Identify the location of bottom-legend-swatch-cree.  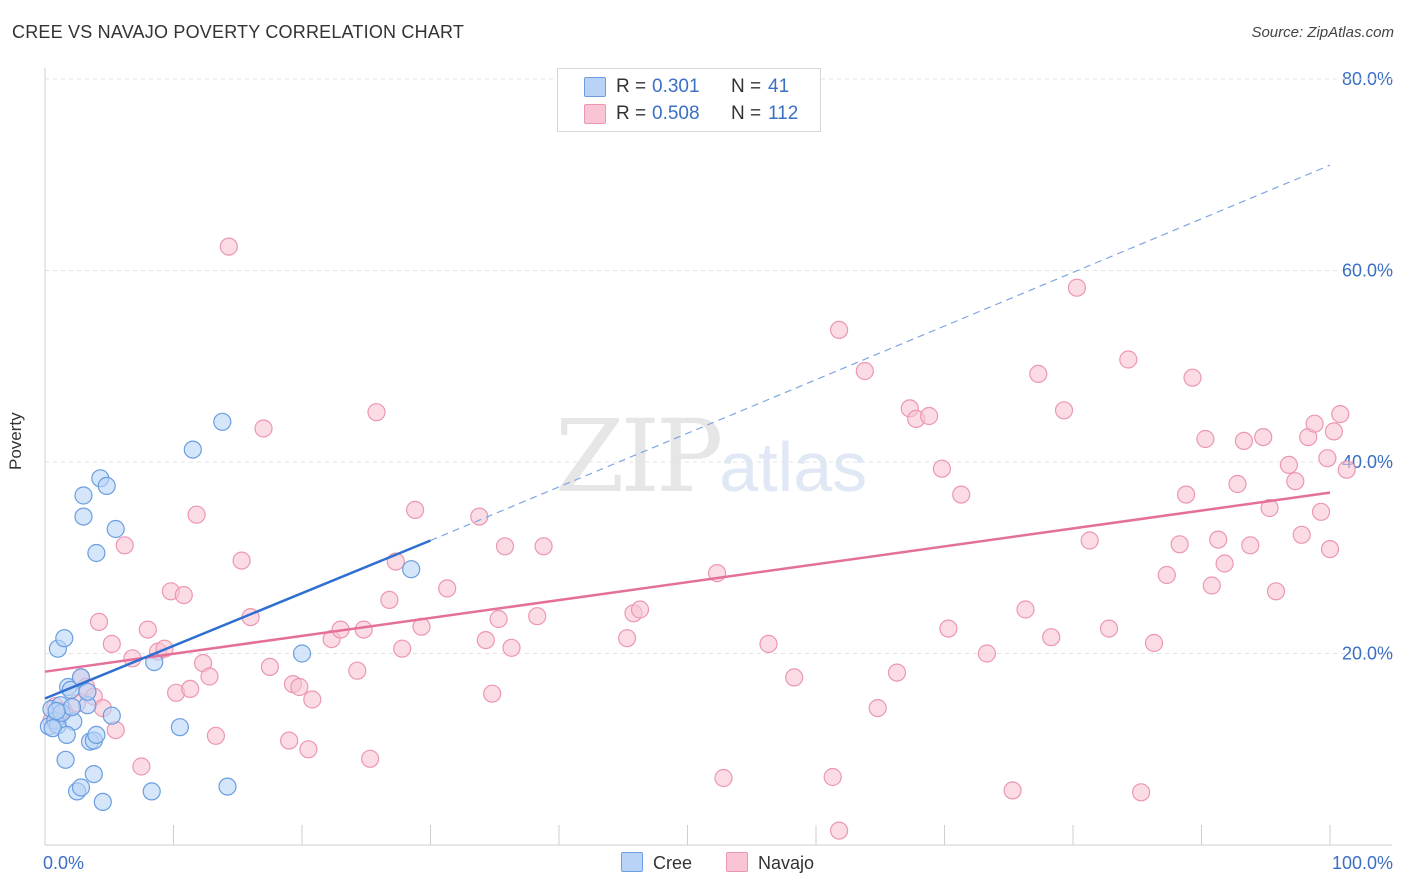
(632, 862).